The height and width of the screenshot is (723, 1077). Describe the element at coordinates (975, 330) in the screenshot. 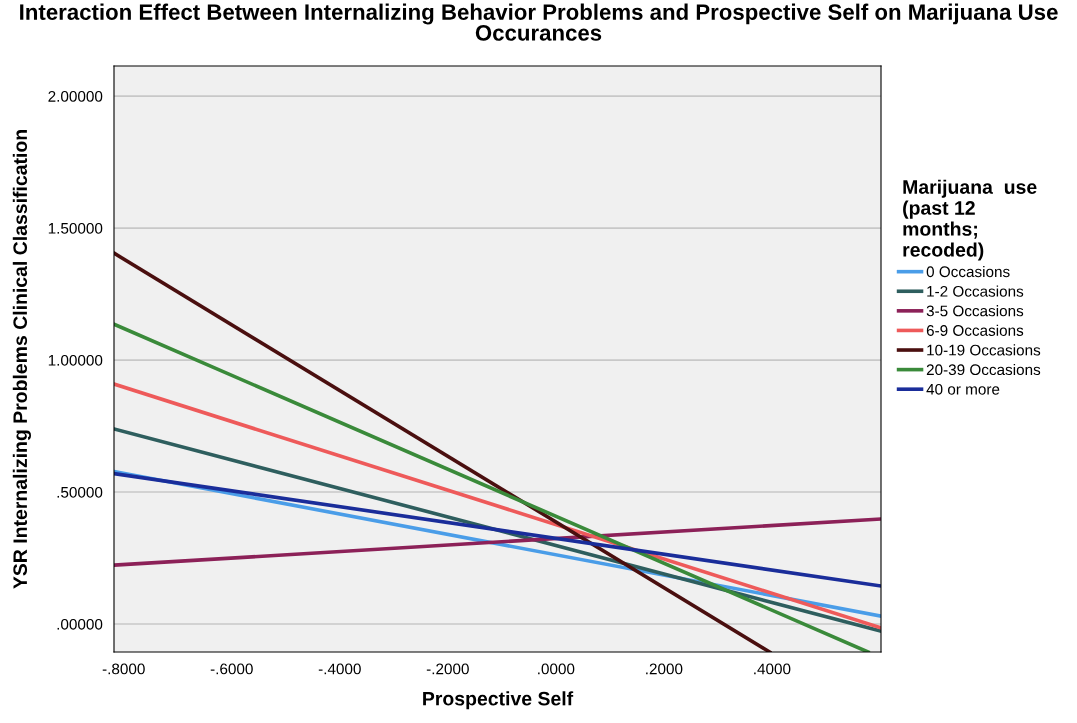

I see `legend-label: 6-9 Occasions` at that location.